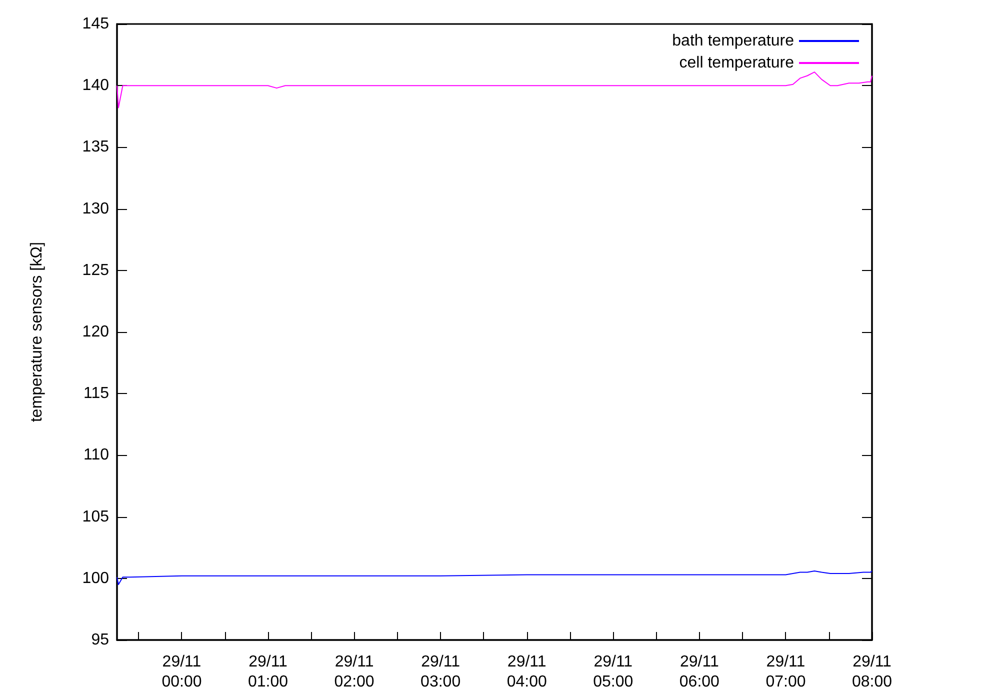 This screenshot has width=1000, height=700. Describe the element at coordinates (613, 672) in the screenshot. I see `x-tick-label: 29/11 05:00` at that location.